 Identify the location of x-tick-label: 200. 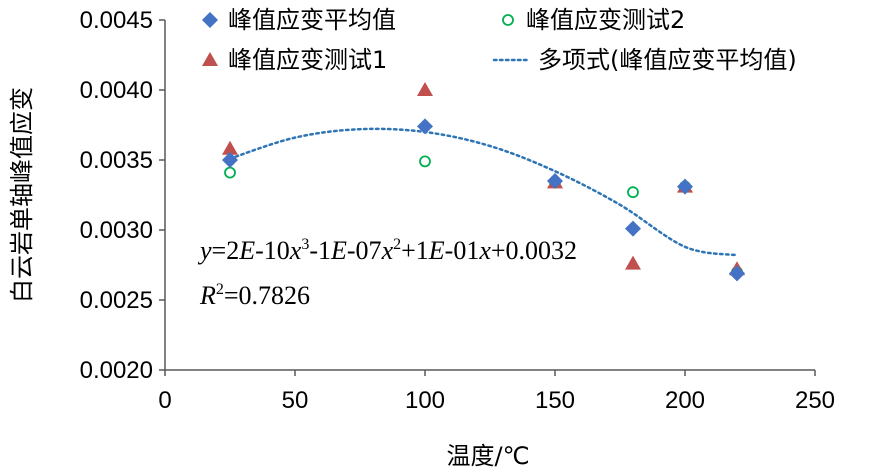
(685, 400).